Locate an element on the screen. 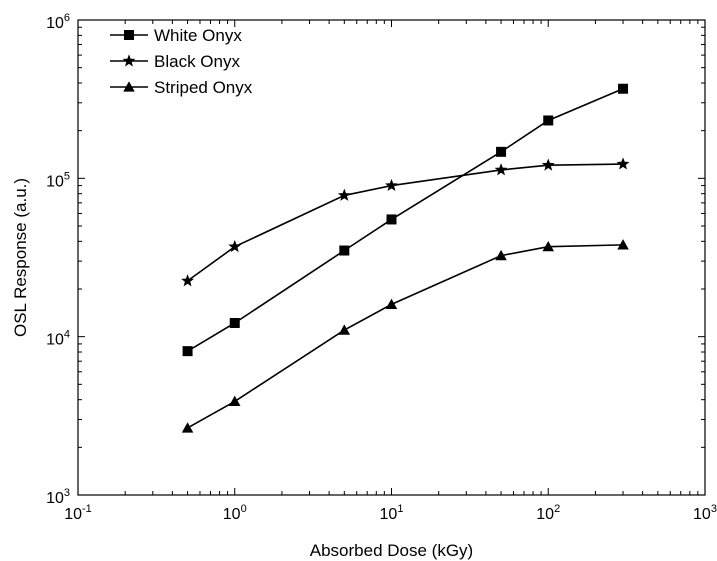 Image resolution: width=717 pixels, height=561 pixels. y-tick-label: 10³ is located at coordinates (58, 497).